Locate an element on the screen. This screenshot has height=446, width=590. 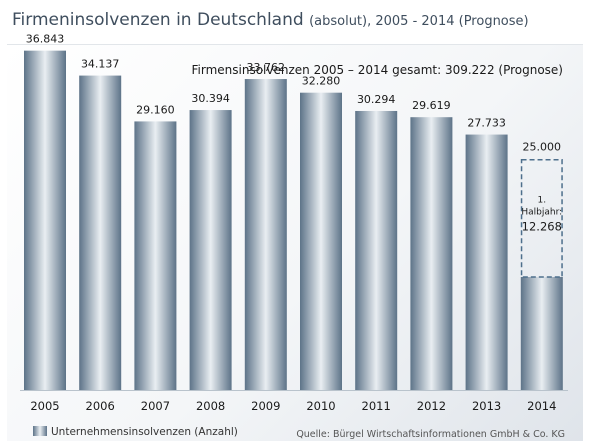
value-label-2008: 30.394 is located at coordinates (210, 98).